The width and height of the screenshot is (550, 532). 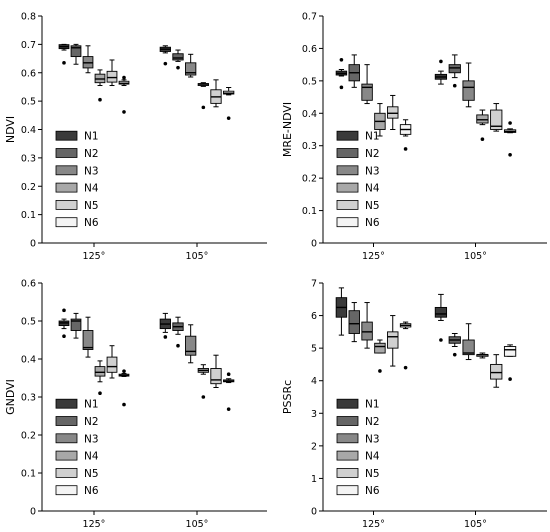 What do you see at coordinates (314, 381) in the screenshot?
I see `pssrc-ytick-label: 4` at bounding box center [314, 381].